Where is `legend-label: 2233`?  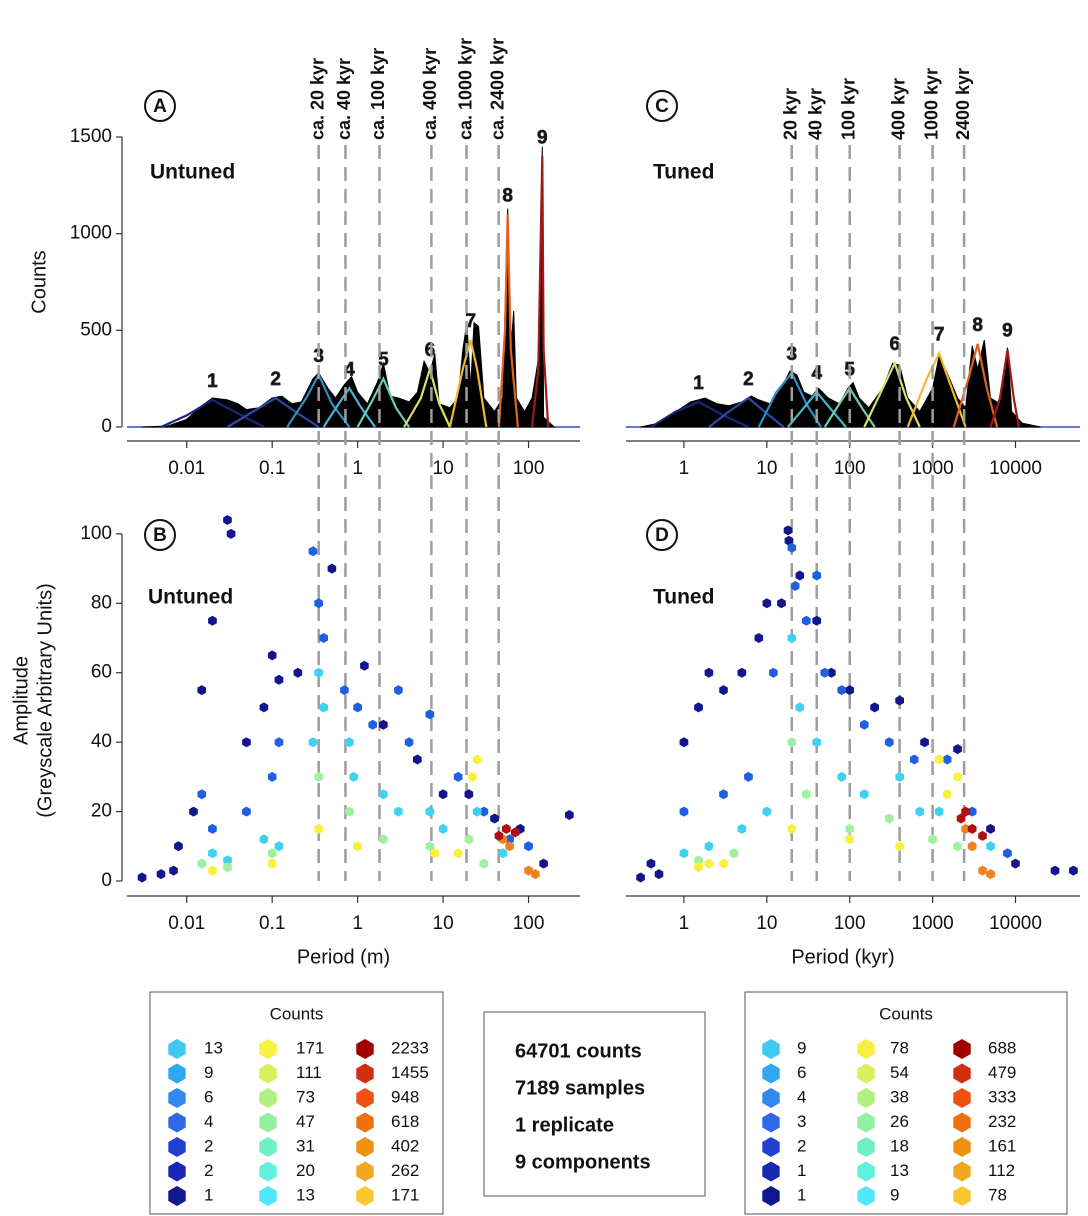 legend-label: 2233 is located at coordinates (410, 1047).